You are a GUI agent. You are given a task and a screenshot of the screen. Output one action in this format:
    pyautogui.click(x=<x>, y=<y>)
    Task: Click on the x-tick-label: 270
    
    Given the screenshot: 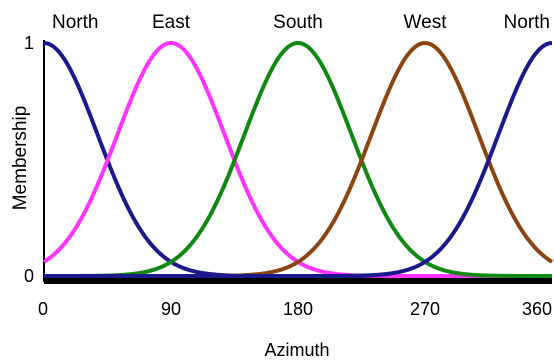 What is the action you would take?
    pyautogui.click(x=425, y=309)
    